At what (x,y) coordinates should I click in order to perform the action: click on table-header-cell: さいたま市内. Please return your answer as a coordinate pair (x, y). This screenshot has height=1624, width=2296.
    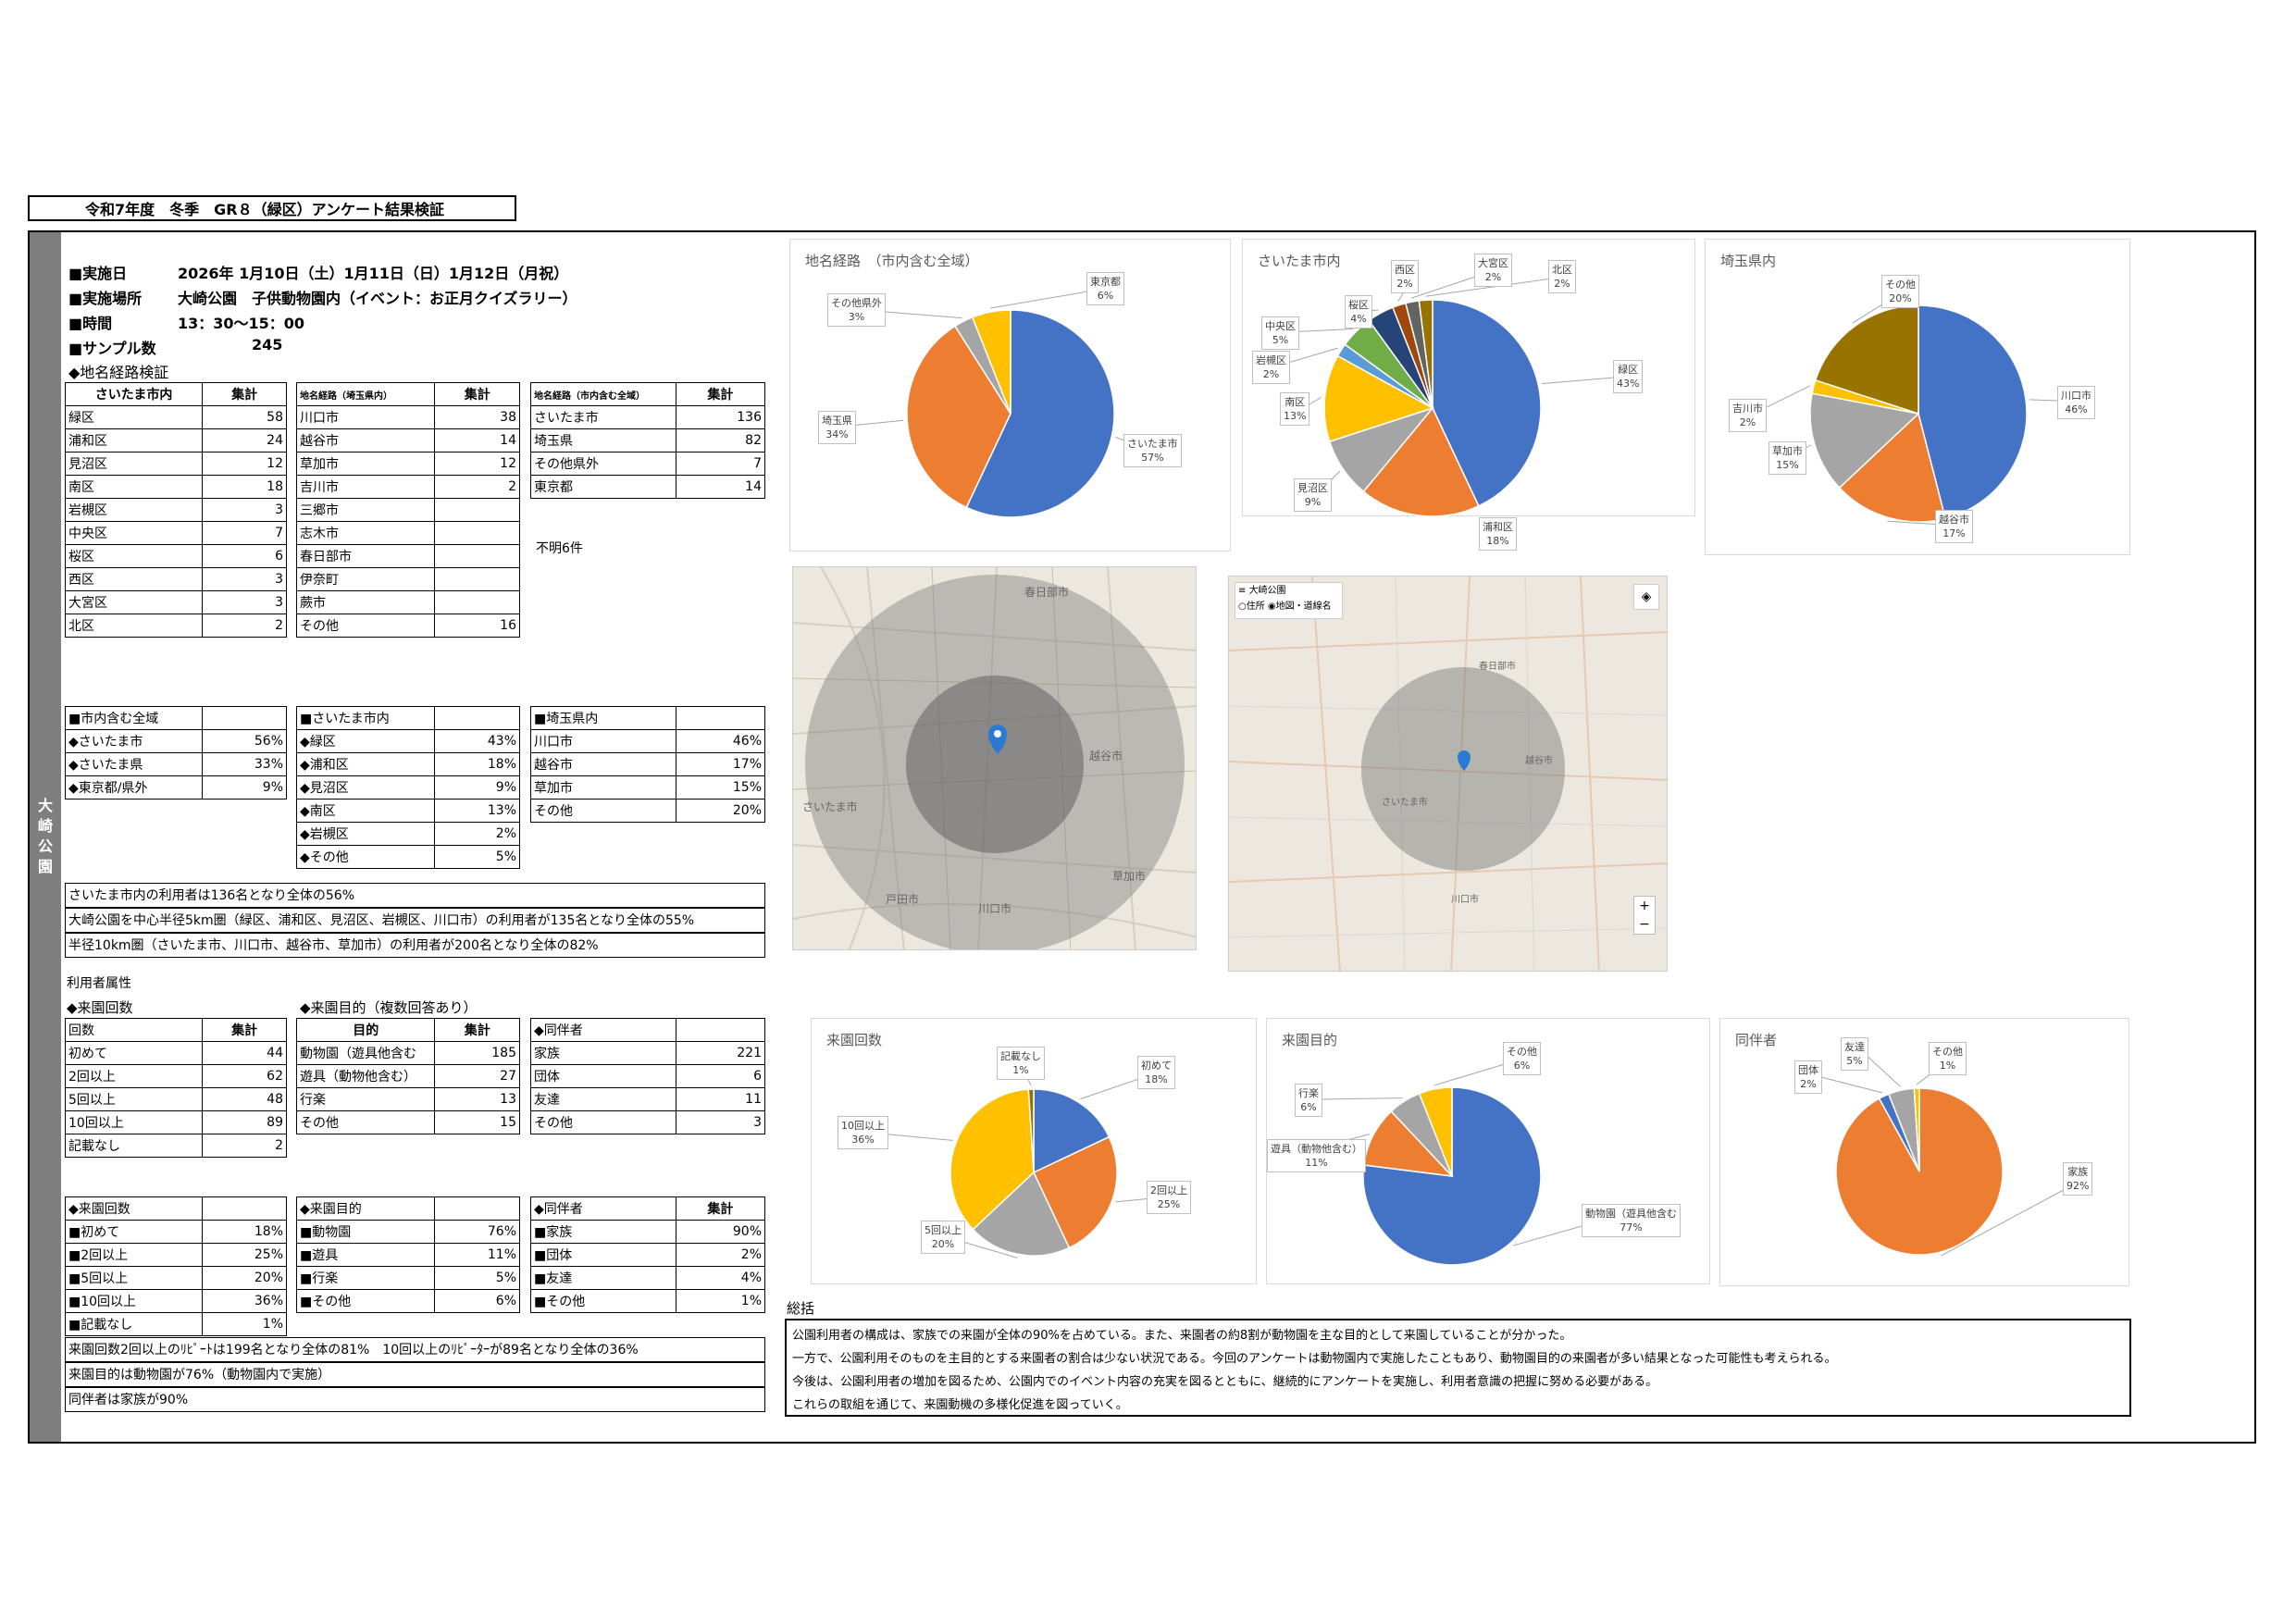
    Looking at the image, I should click on (134, 394).